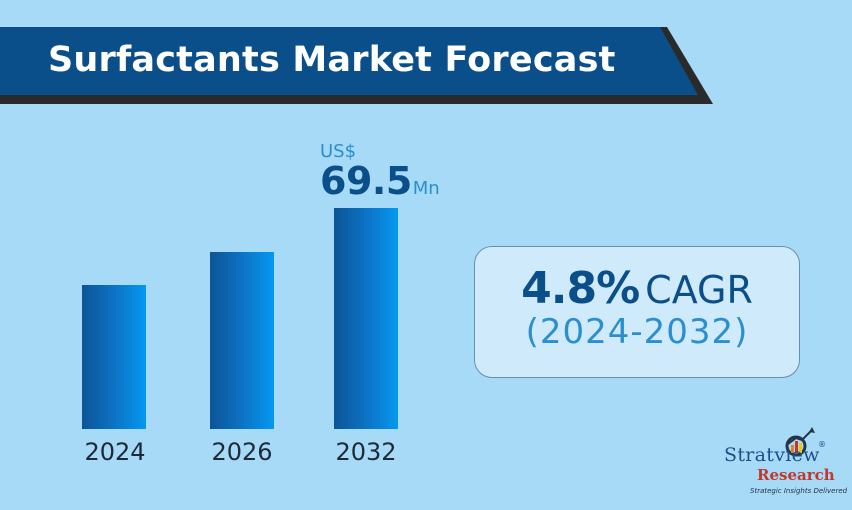 The image size is (852, 510). What do you see at coordinates (772, 455) in the screenshot?
I see `logo-name: Stratview` at bounding box center [772, 455].